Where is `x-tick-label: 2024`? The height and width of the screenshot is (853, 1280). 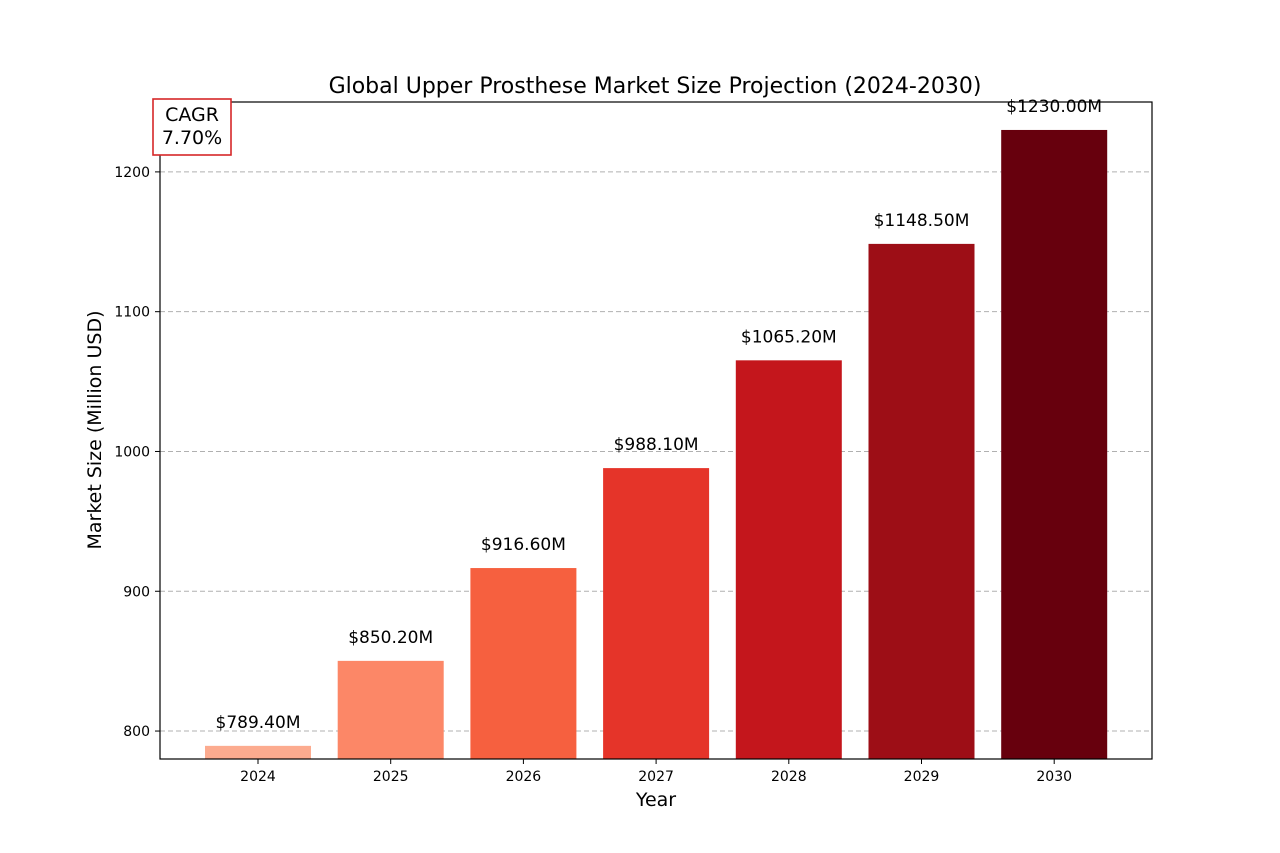 x-tick-label: 2024 is located at coordinates (258, 777).